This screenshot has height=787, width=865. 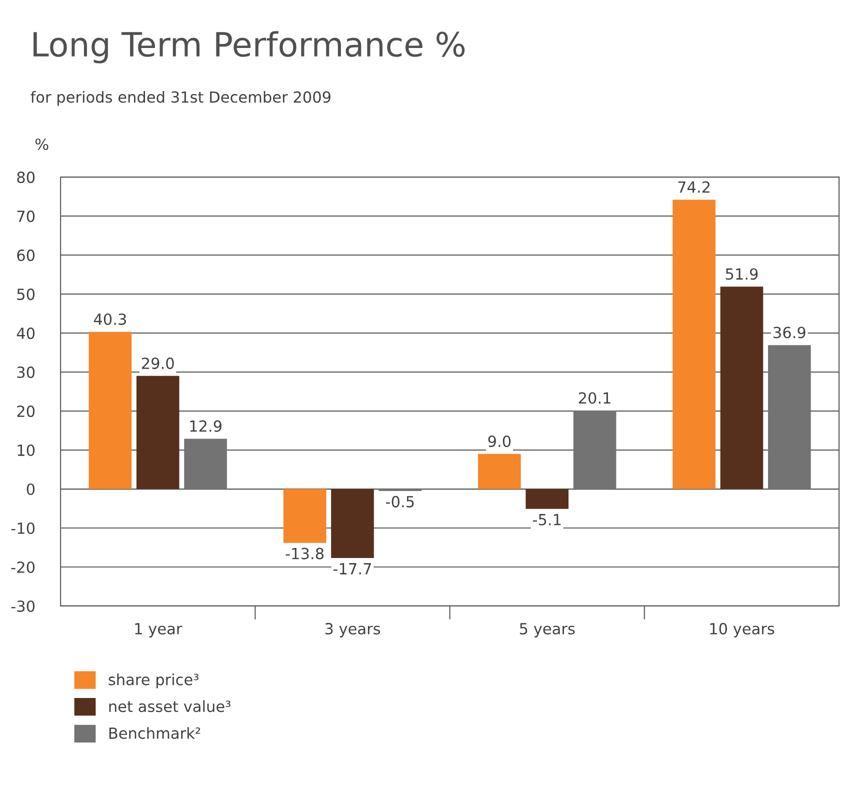 What do you see at coordinates (158, 364) in the screenshot?
I see `data-label: 29.0` at bounding box center [158, 364].